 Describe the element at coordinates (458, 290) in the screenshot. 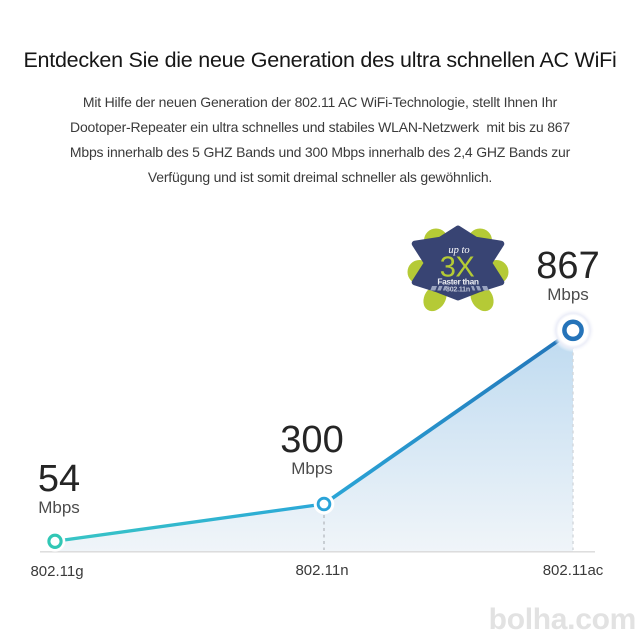

I see `svg-text: 802.11n` at that location.